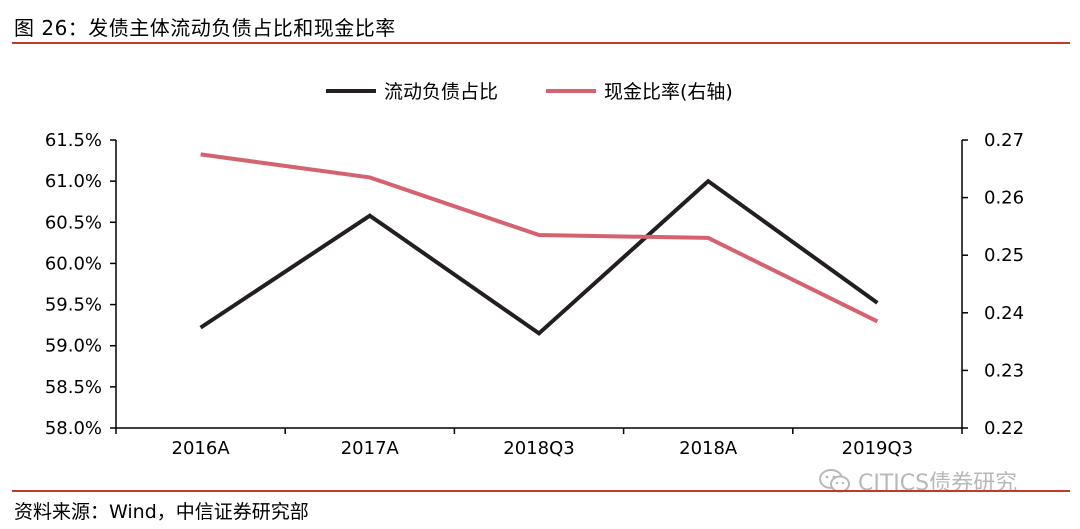 Image resolution: width=1080 pixels, height=529 pixels. I want to click on x-tick-label: 2016A, so click(201, 448).